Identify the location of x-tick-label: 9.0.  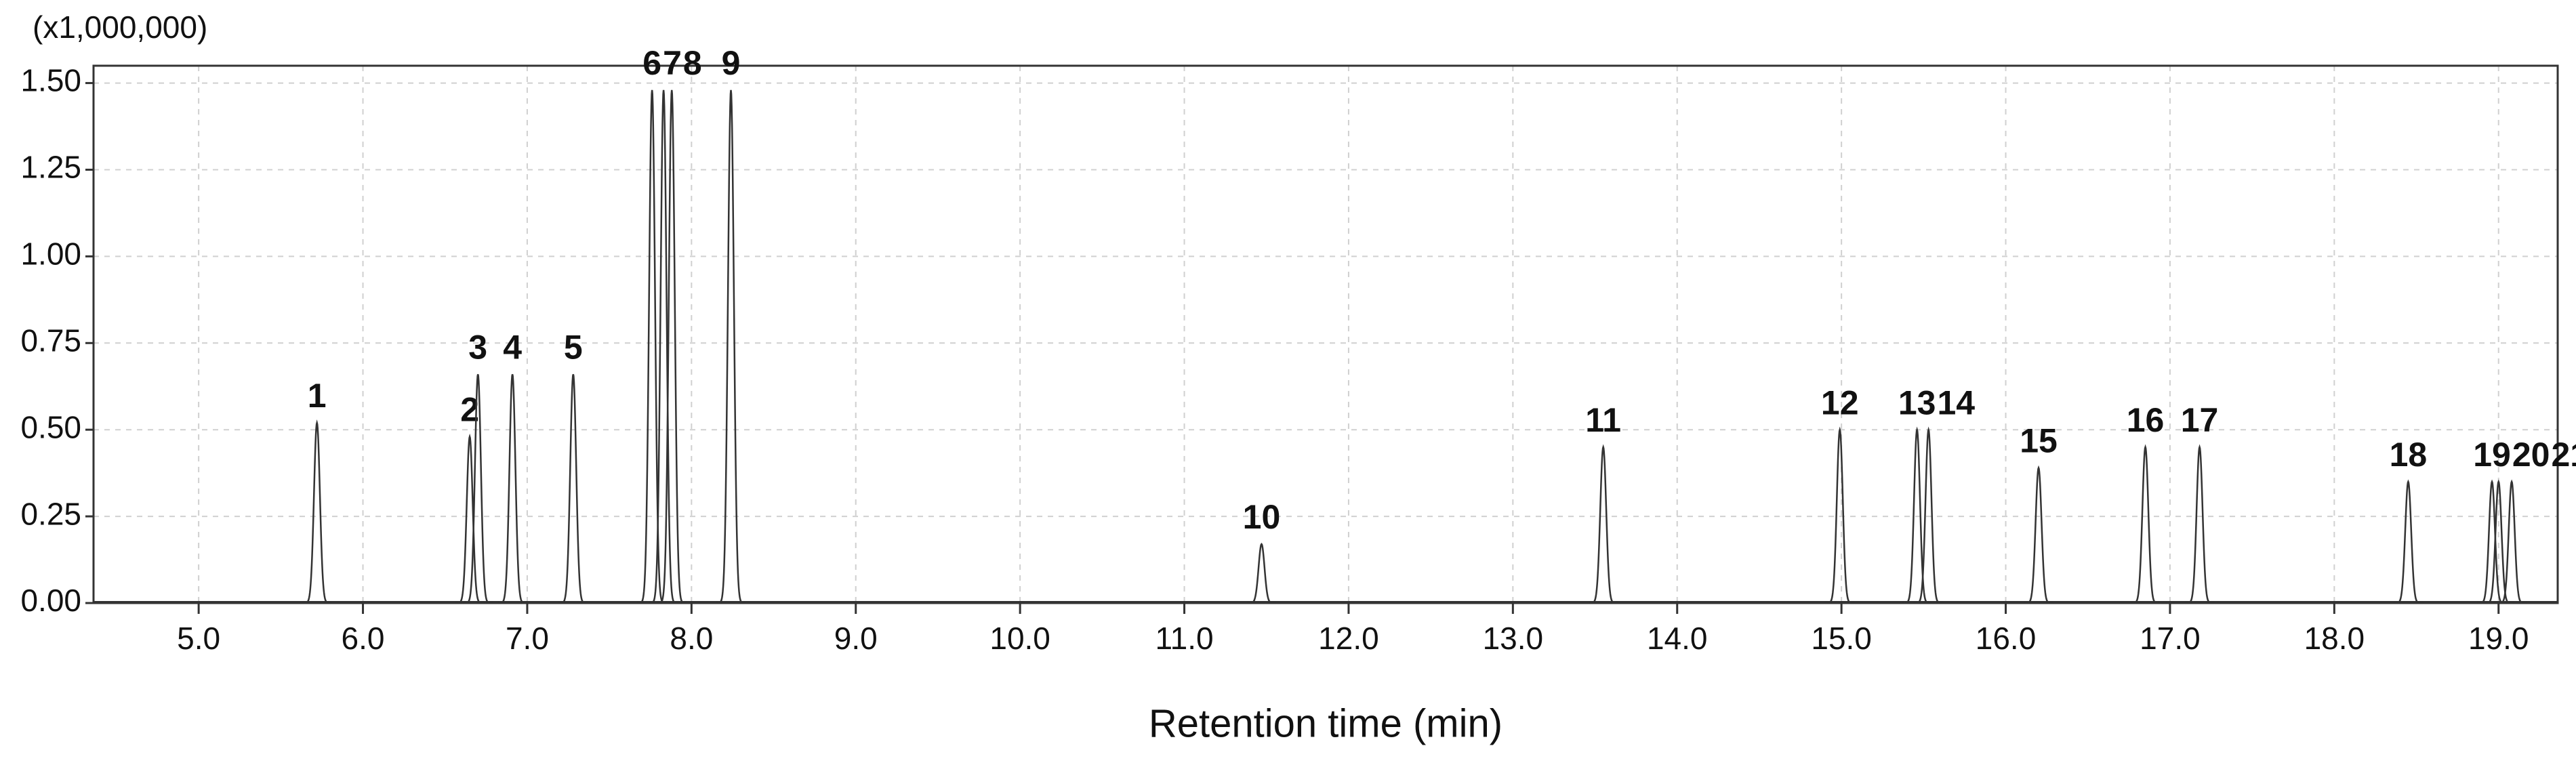
(856, 638).